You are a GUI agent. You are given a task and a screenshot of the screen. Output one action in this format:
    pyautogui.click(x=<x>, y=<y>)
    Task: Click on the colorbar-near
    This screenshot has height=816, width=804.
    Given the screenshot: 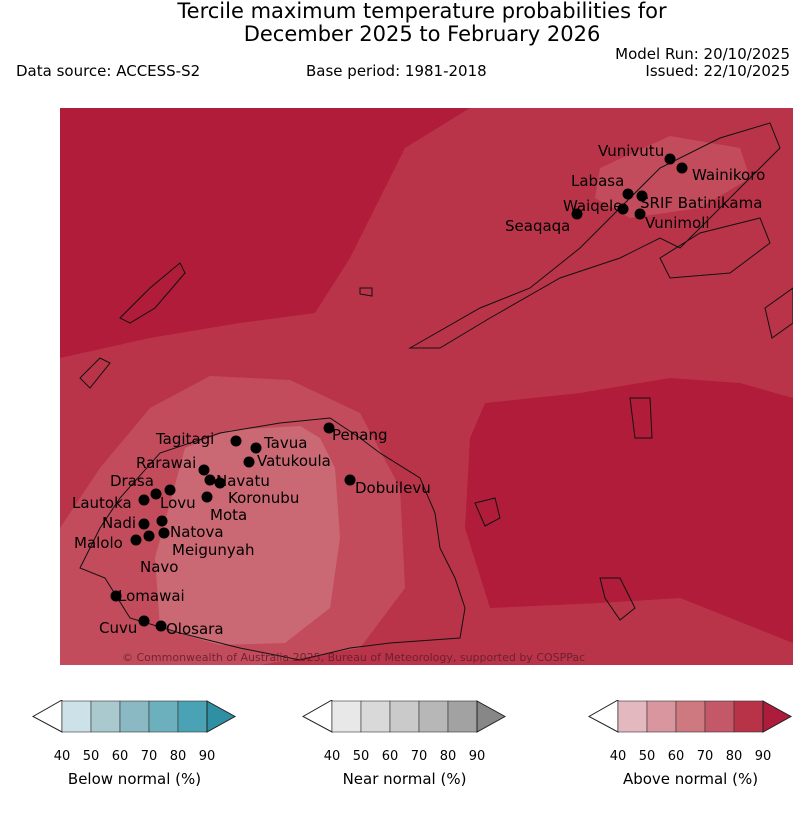 What is the action you would take?
    pyautogui.click(x=404, y=716)
    